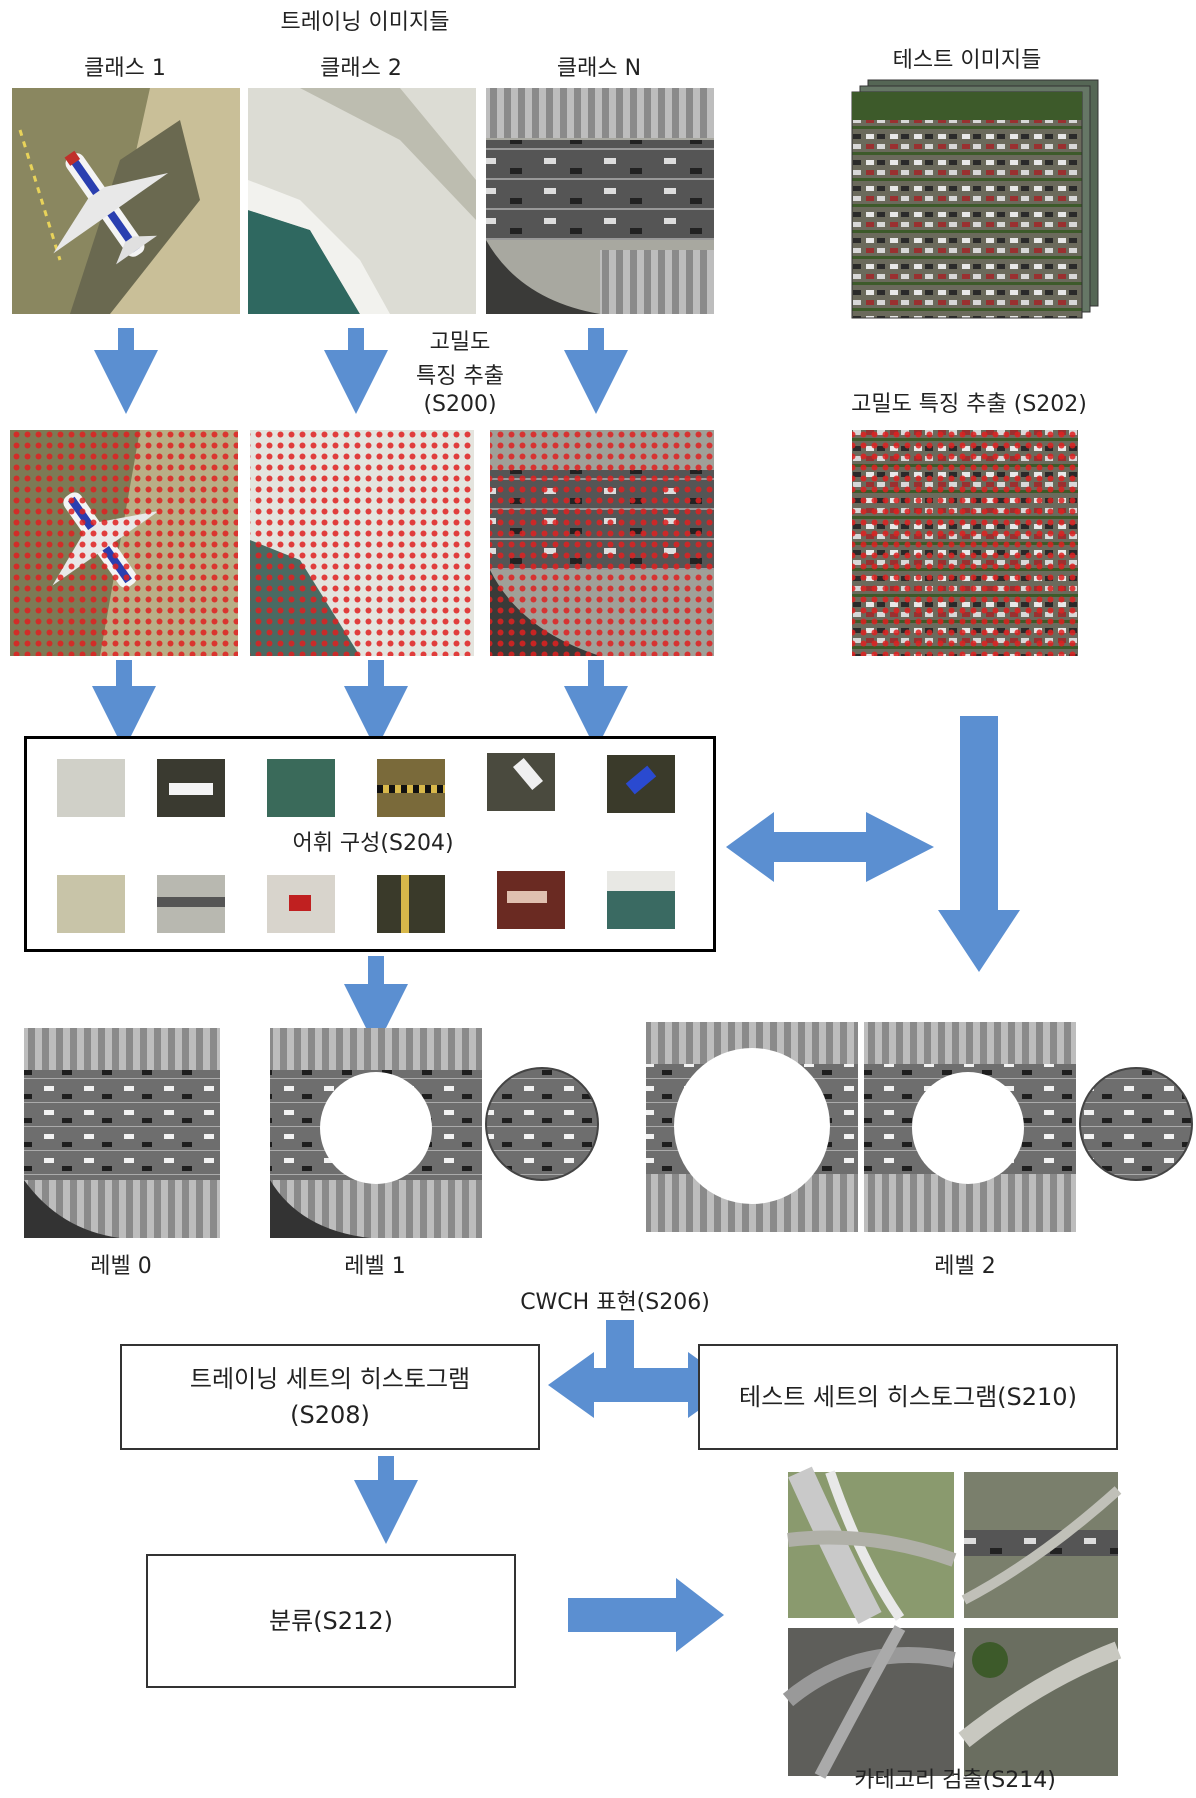 The image size is (1196, 1798). Describe the element at coordinates (360, 689) in the screenshot. I see `arrows-row2` at that location.